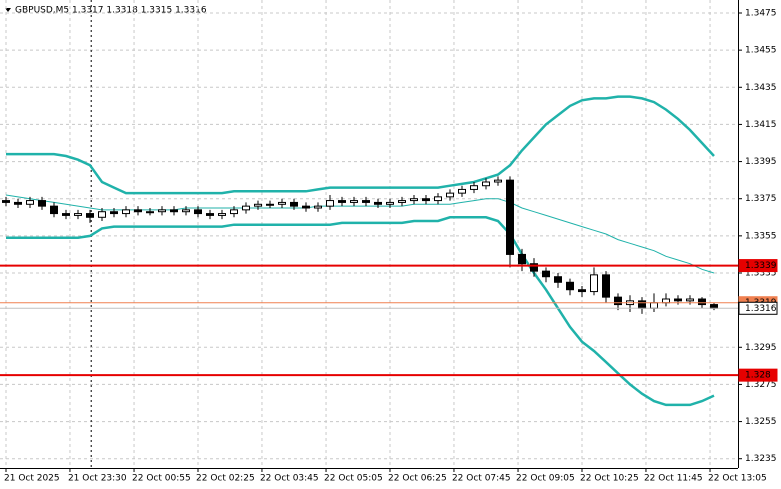 The image size is (781, 489). I want to click on x-tick-label: 22 Oct 00:55, so click(161, 479).